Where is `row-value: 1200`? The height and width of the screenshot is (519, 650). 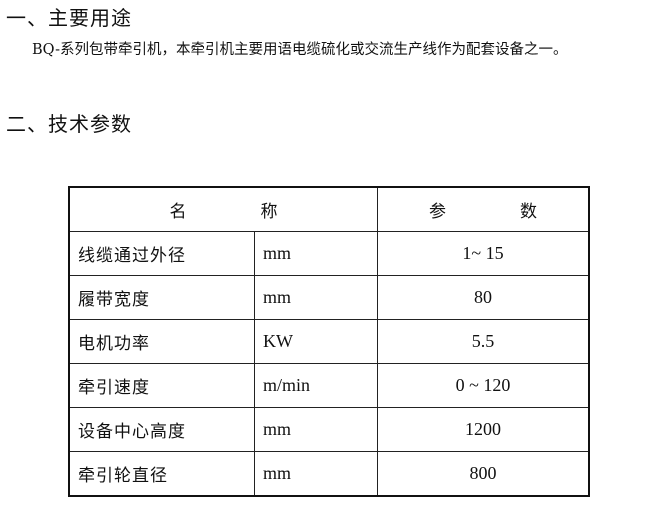
row-value: 1200 is located at coordinates (483, 429).